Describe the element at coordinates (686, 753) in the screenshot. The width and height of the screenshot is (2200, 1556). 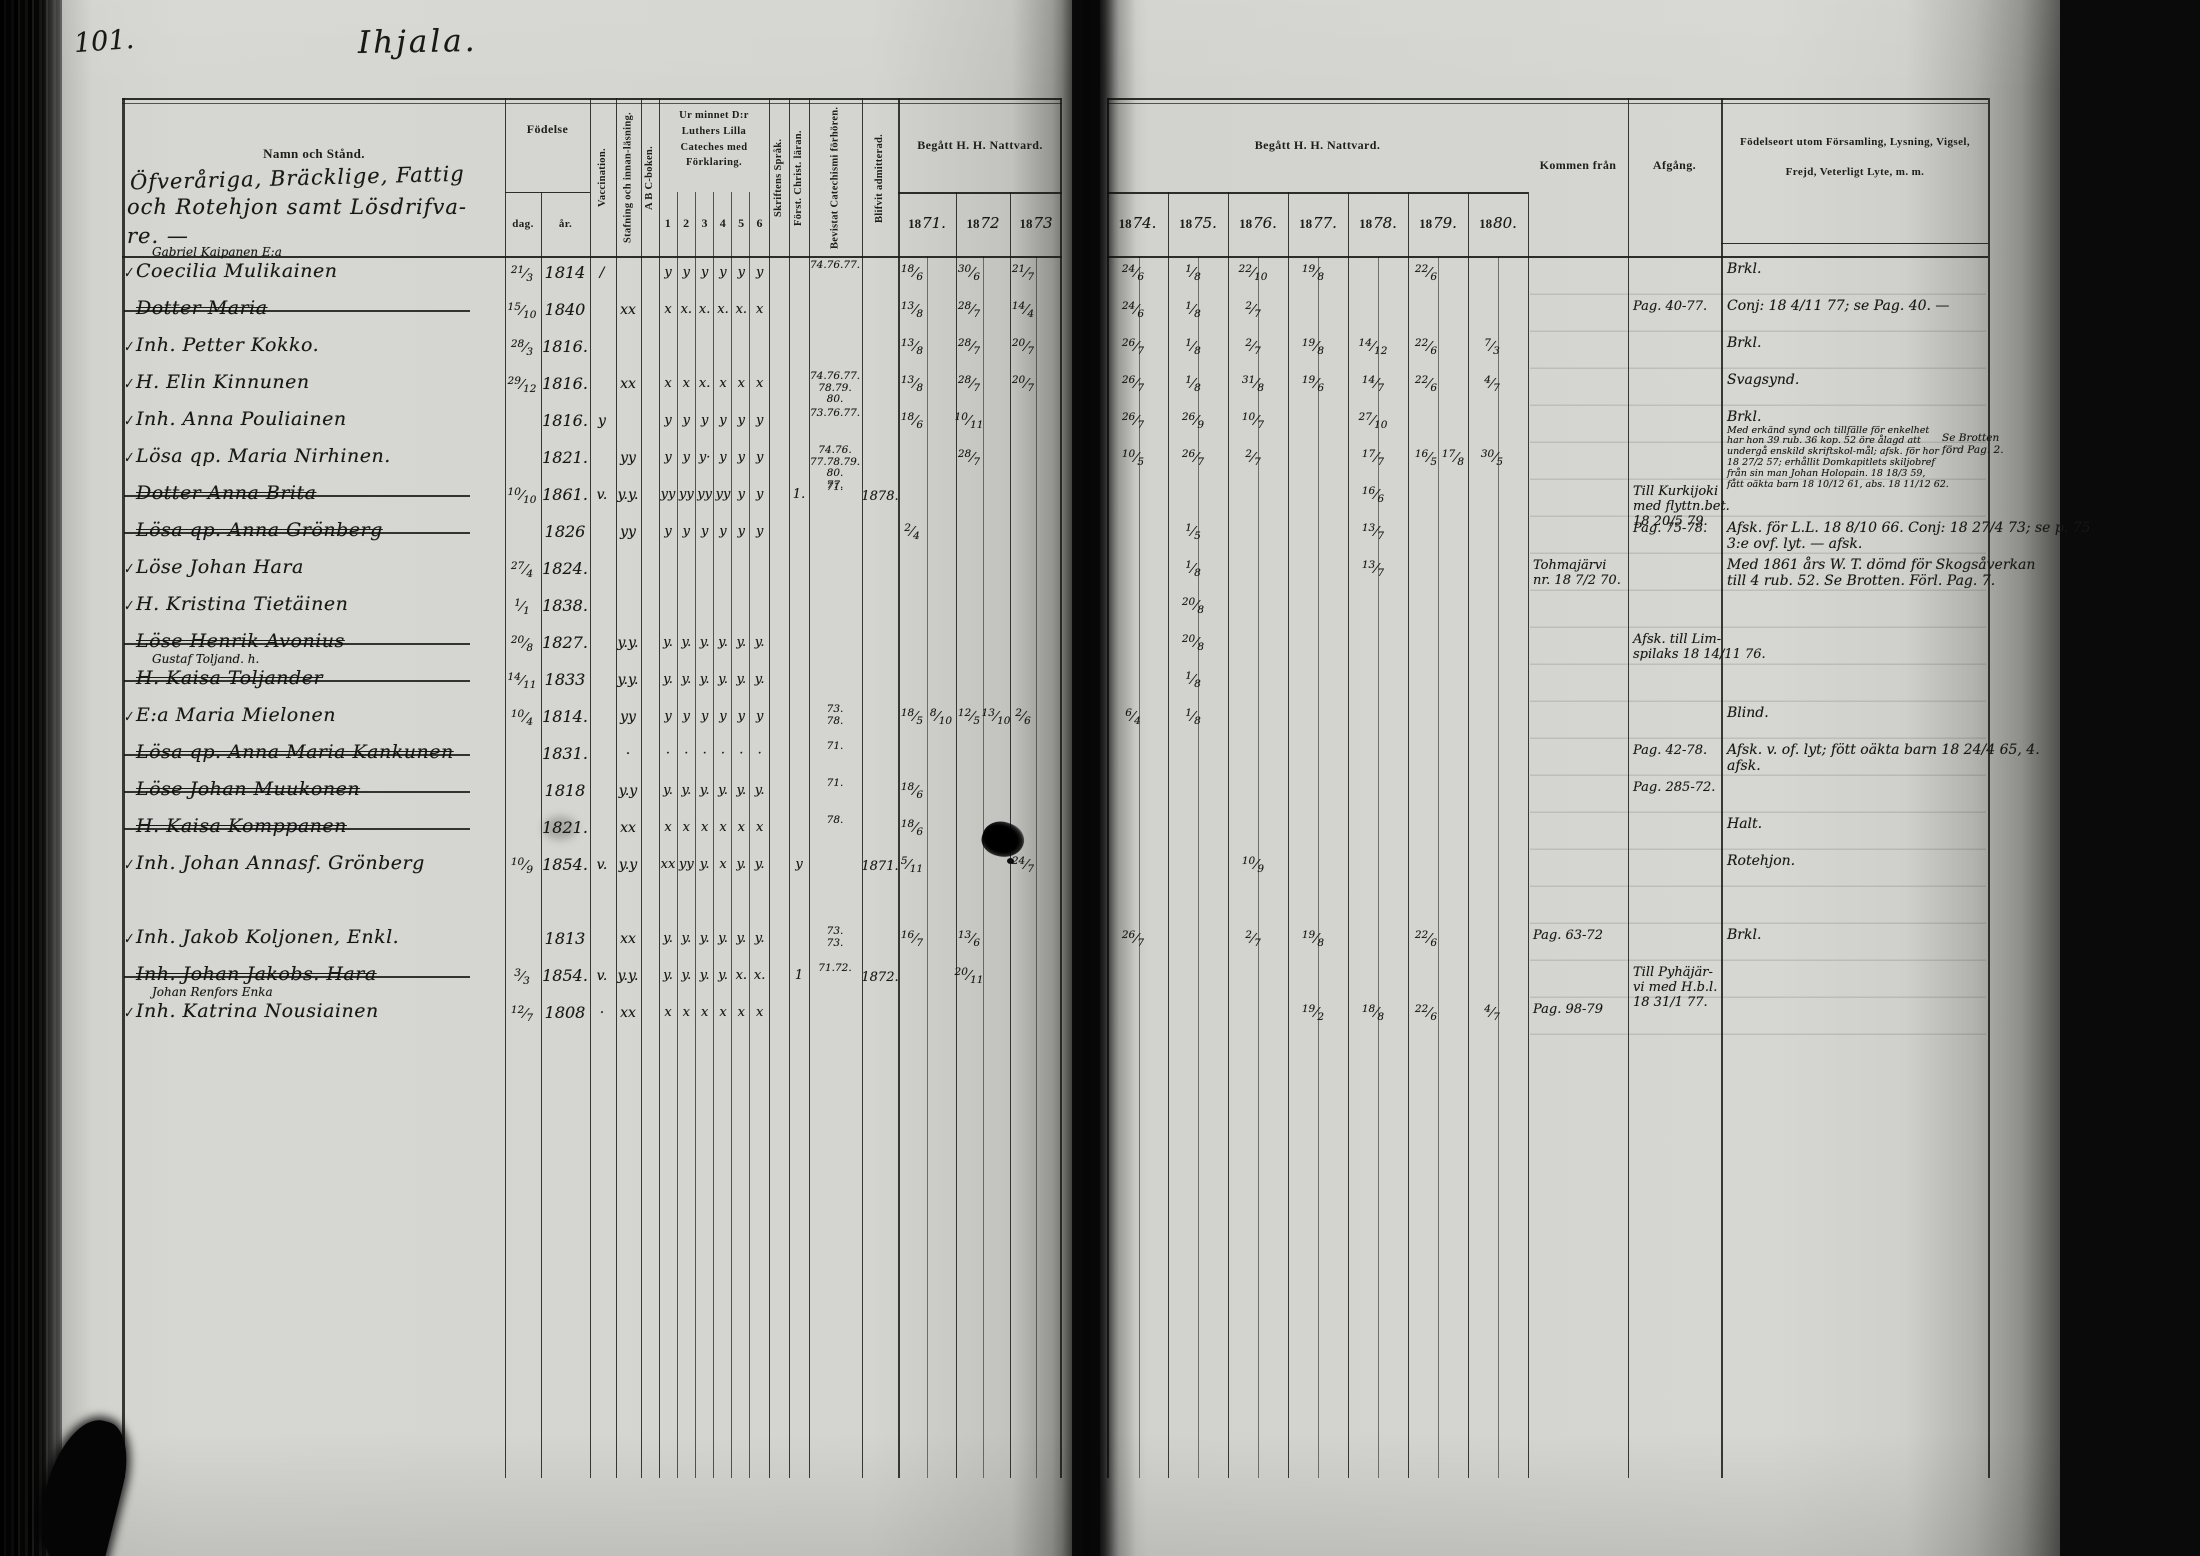
I see `abc-mark: ·` at that location.